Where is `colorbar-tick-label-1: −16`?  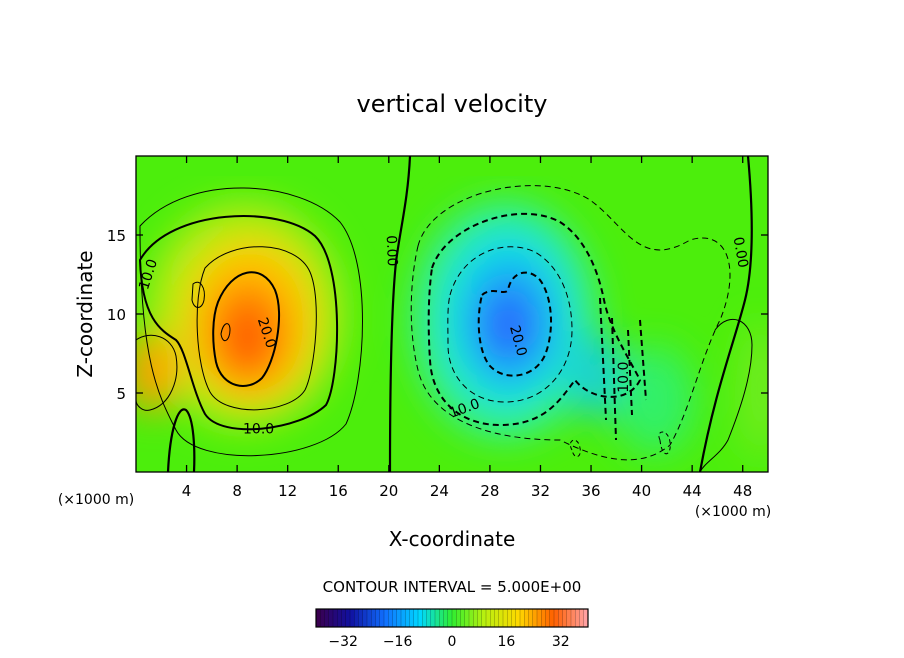
colorbar-tick-label-1: −16 is located at coordinates (398, 642).